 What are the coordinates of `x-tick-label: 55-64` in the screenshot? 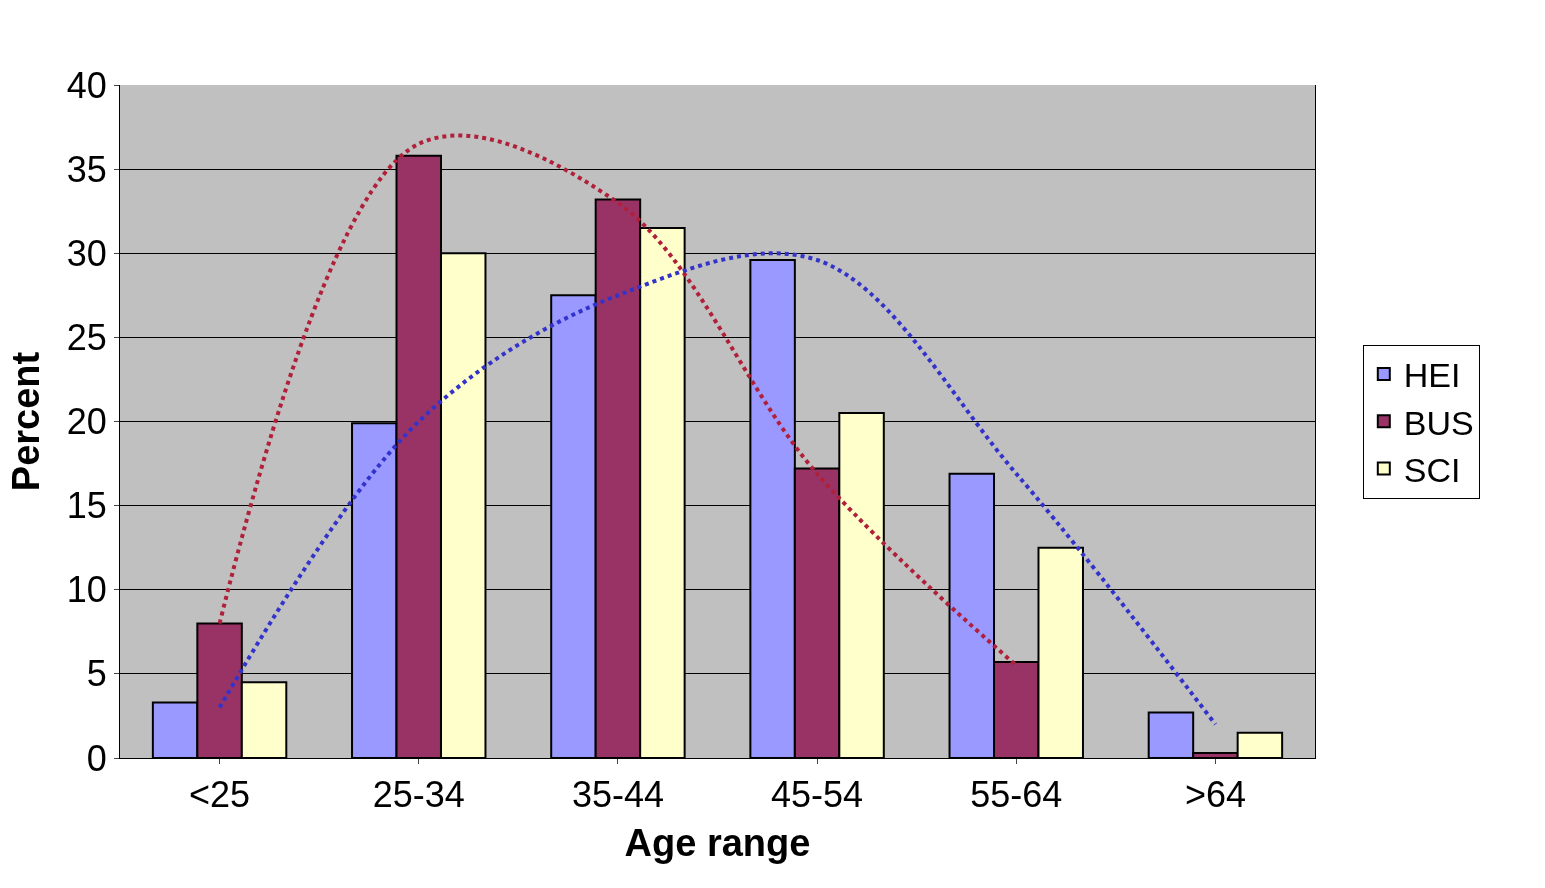 It's located at (1016, 795).